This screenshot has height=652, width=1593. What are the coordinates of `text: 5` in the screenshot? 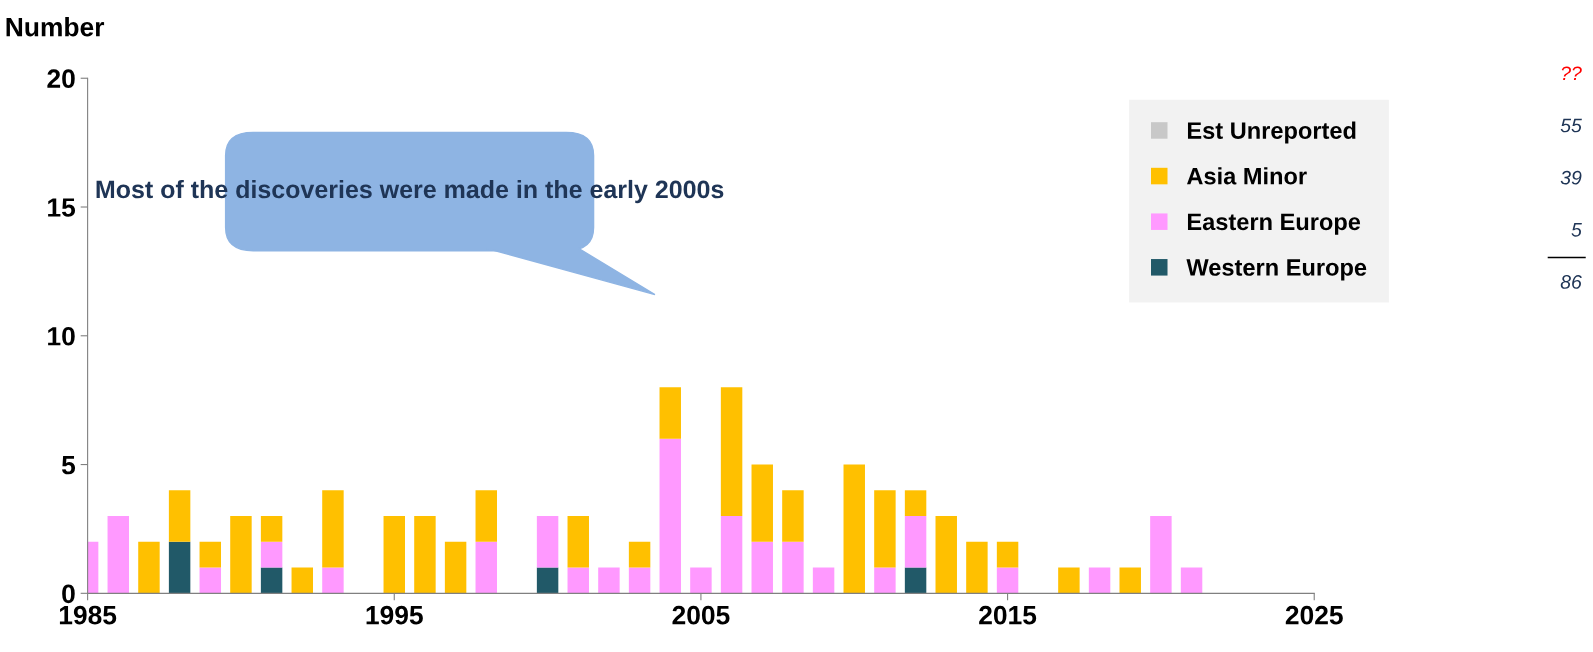 It's located at (1576, 230).